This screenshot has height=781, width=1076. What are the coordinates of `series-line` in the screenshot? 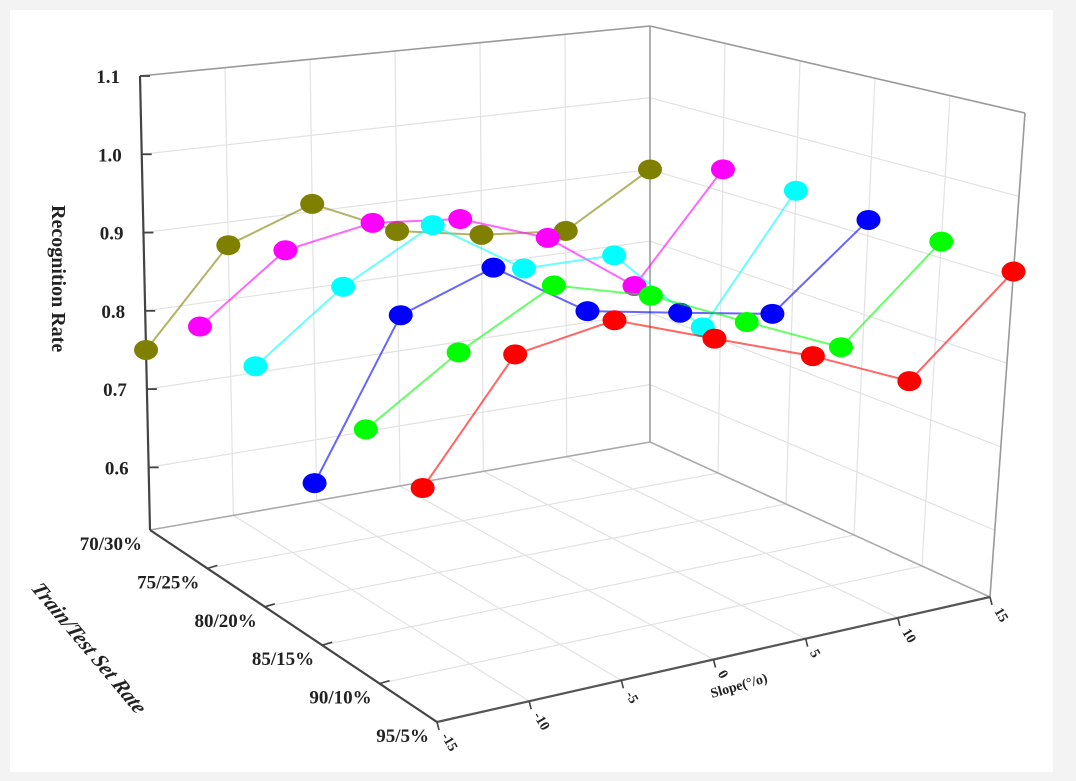 It's located at (654, 335).